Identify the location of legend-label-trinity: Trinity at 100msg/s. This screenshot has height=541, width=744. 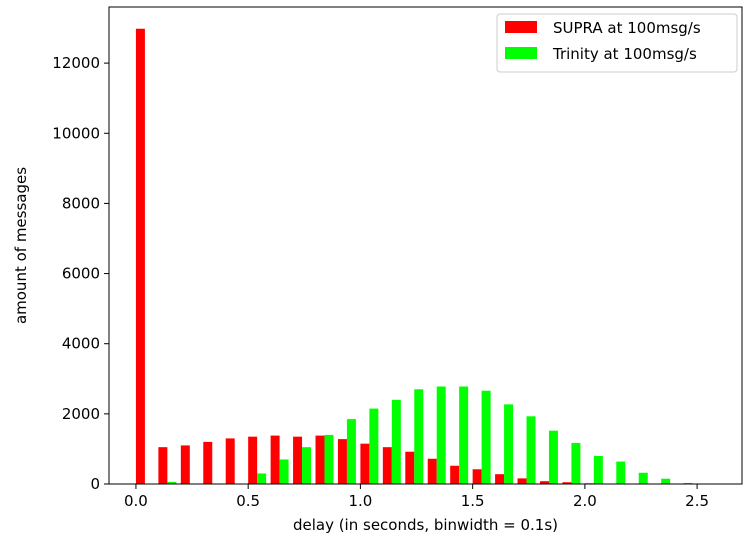
(624, 54).